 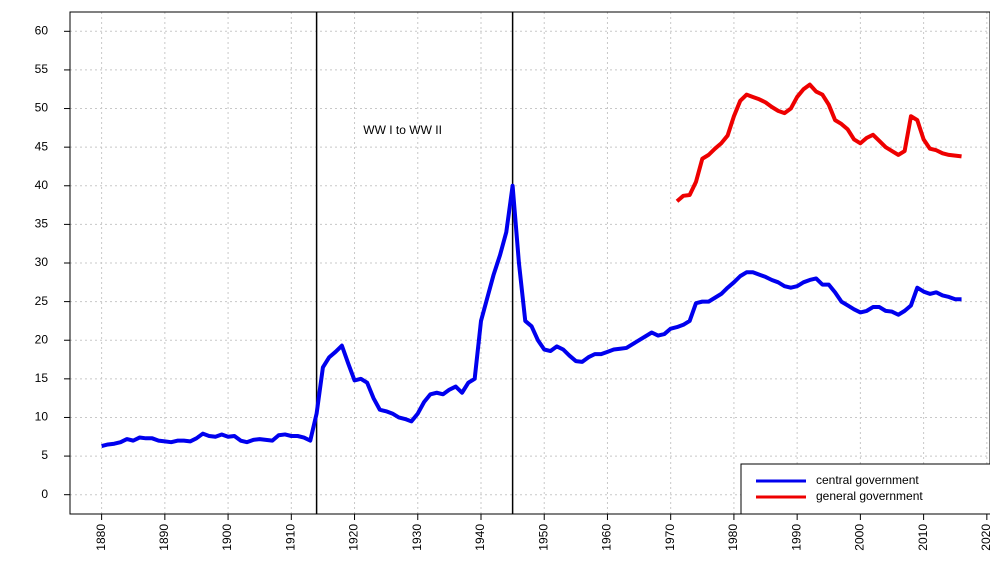 What do you see at coordinates (44, 494) in the screenshot?
I see `y-tick-label: 0` at bounding box center [44, 494].